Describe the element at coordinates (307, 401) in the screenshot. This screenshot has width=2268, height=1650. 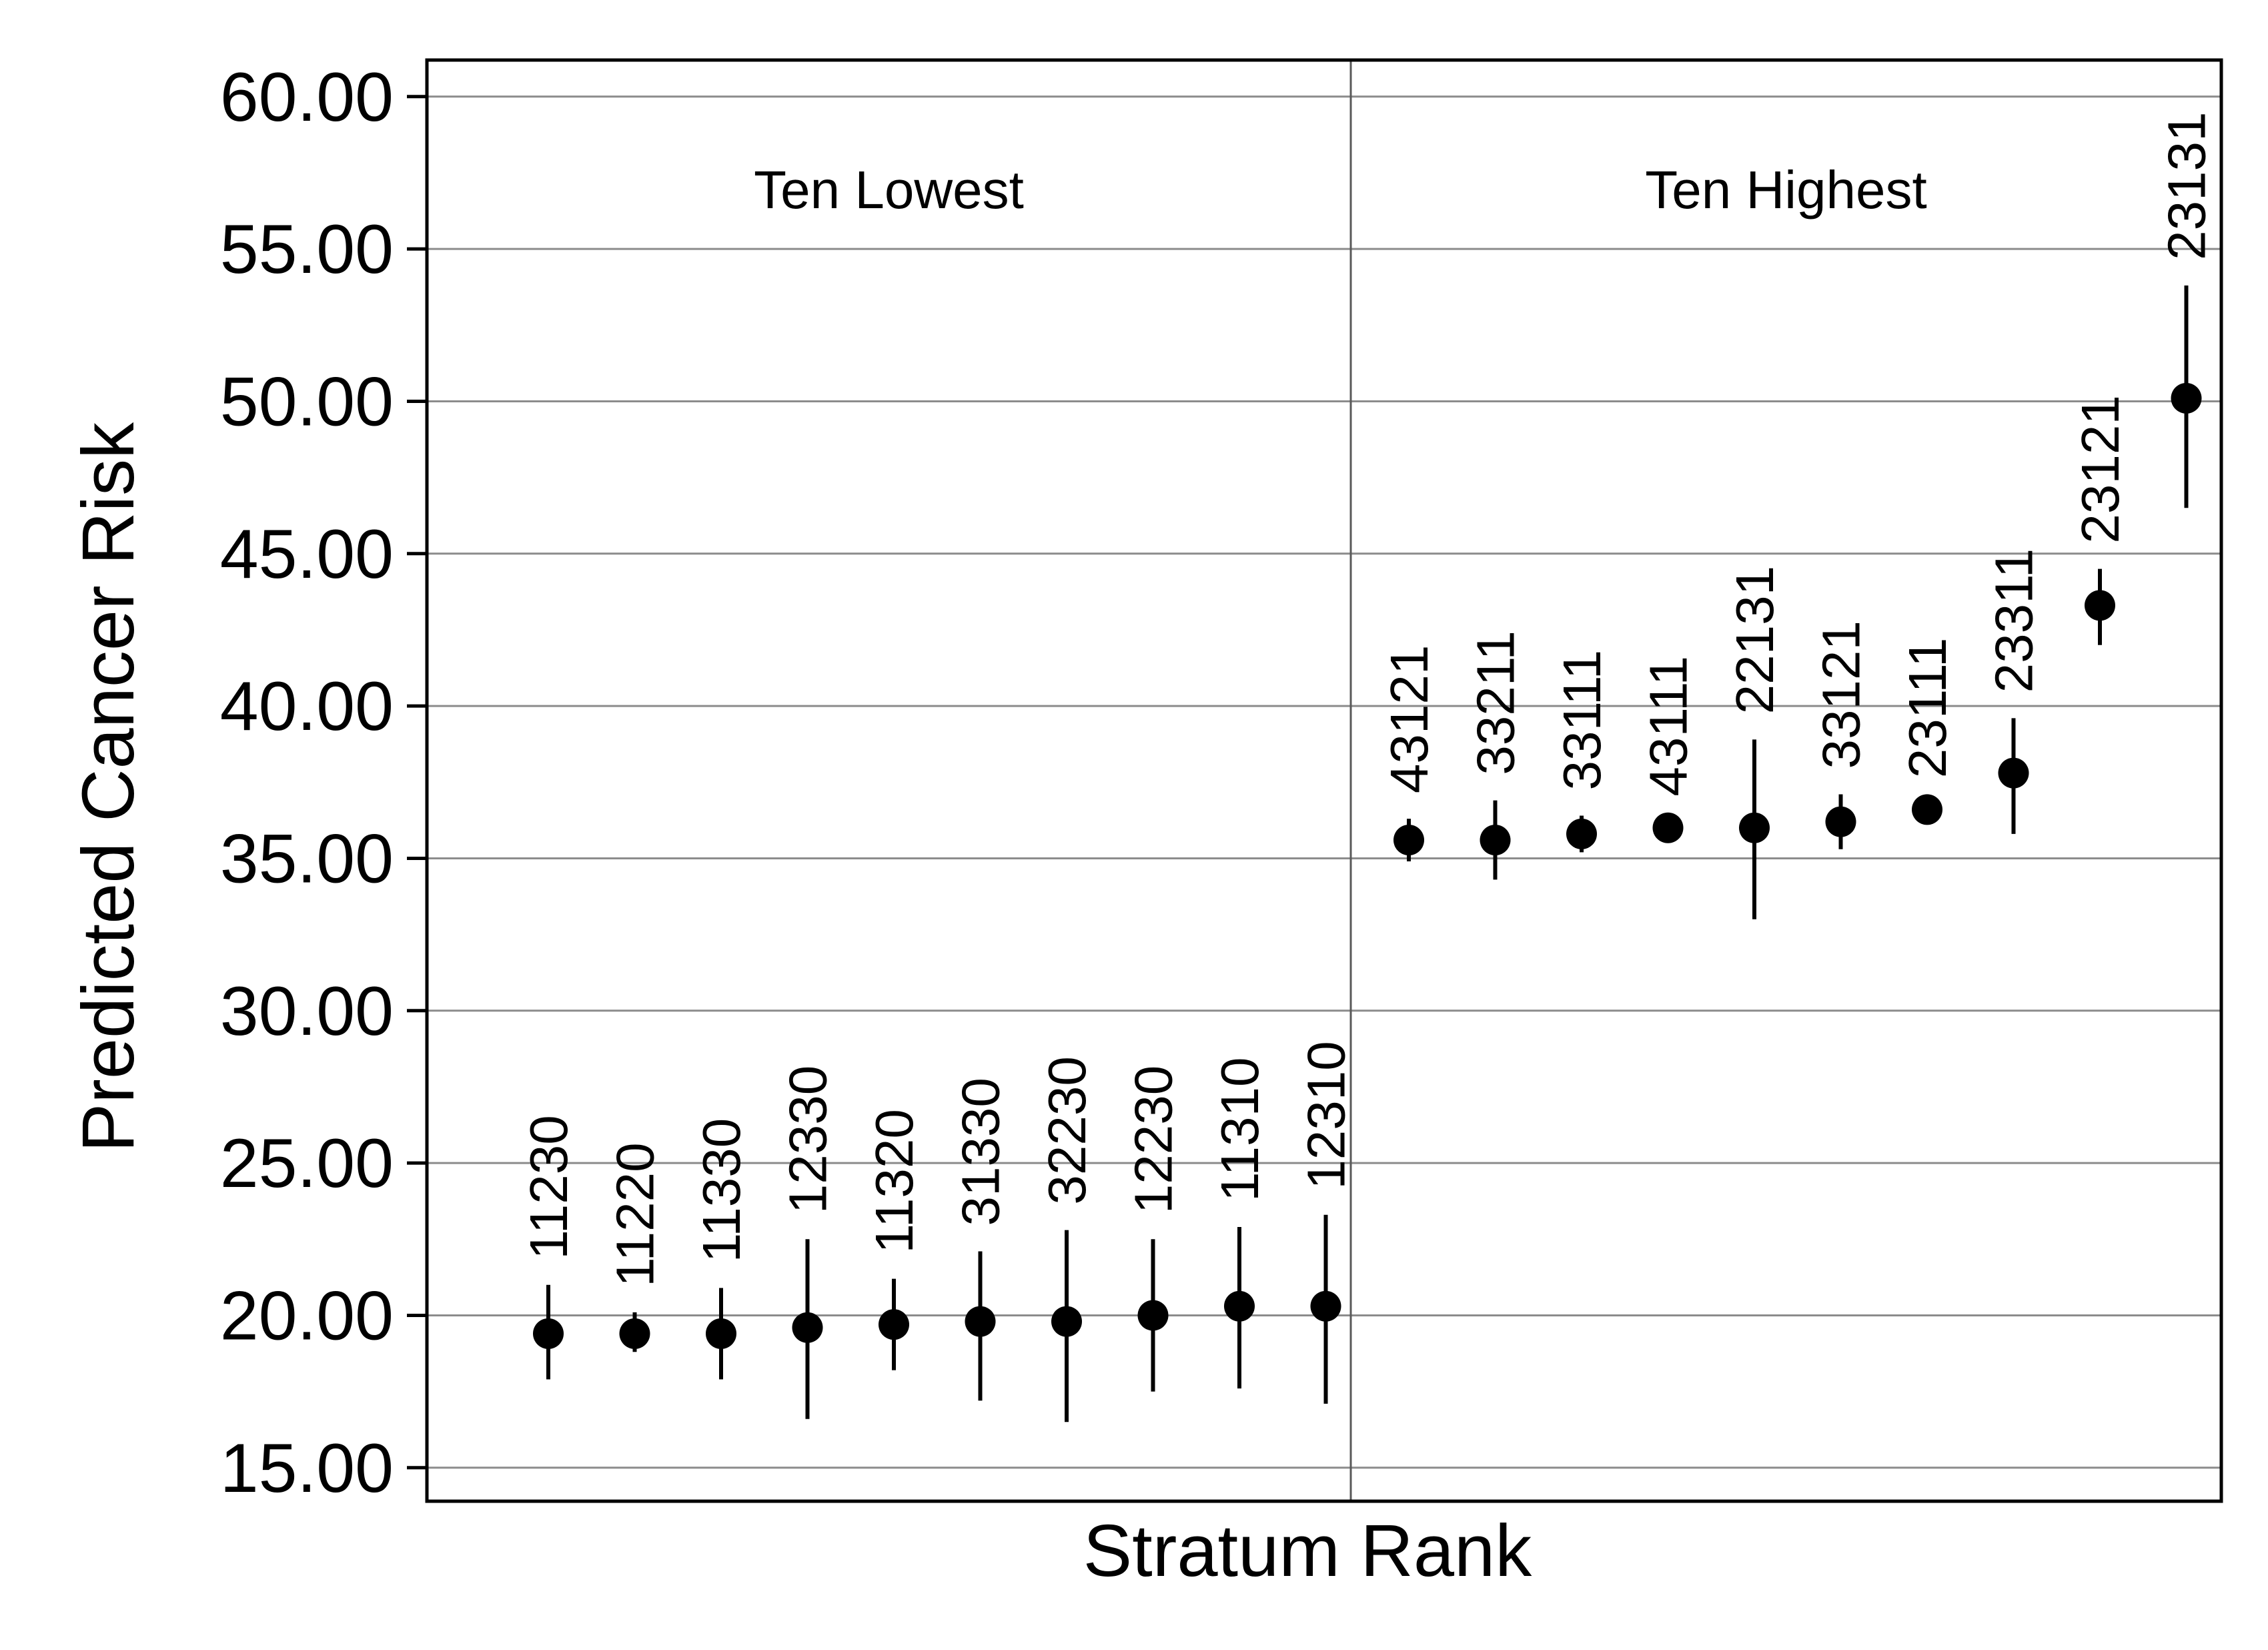
I see `y-tick-label: 50.00` at that location.